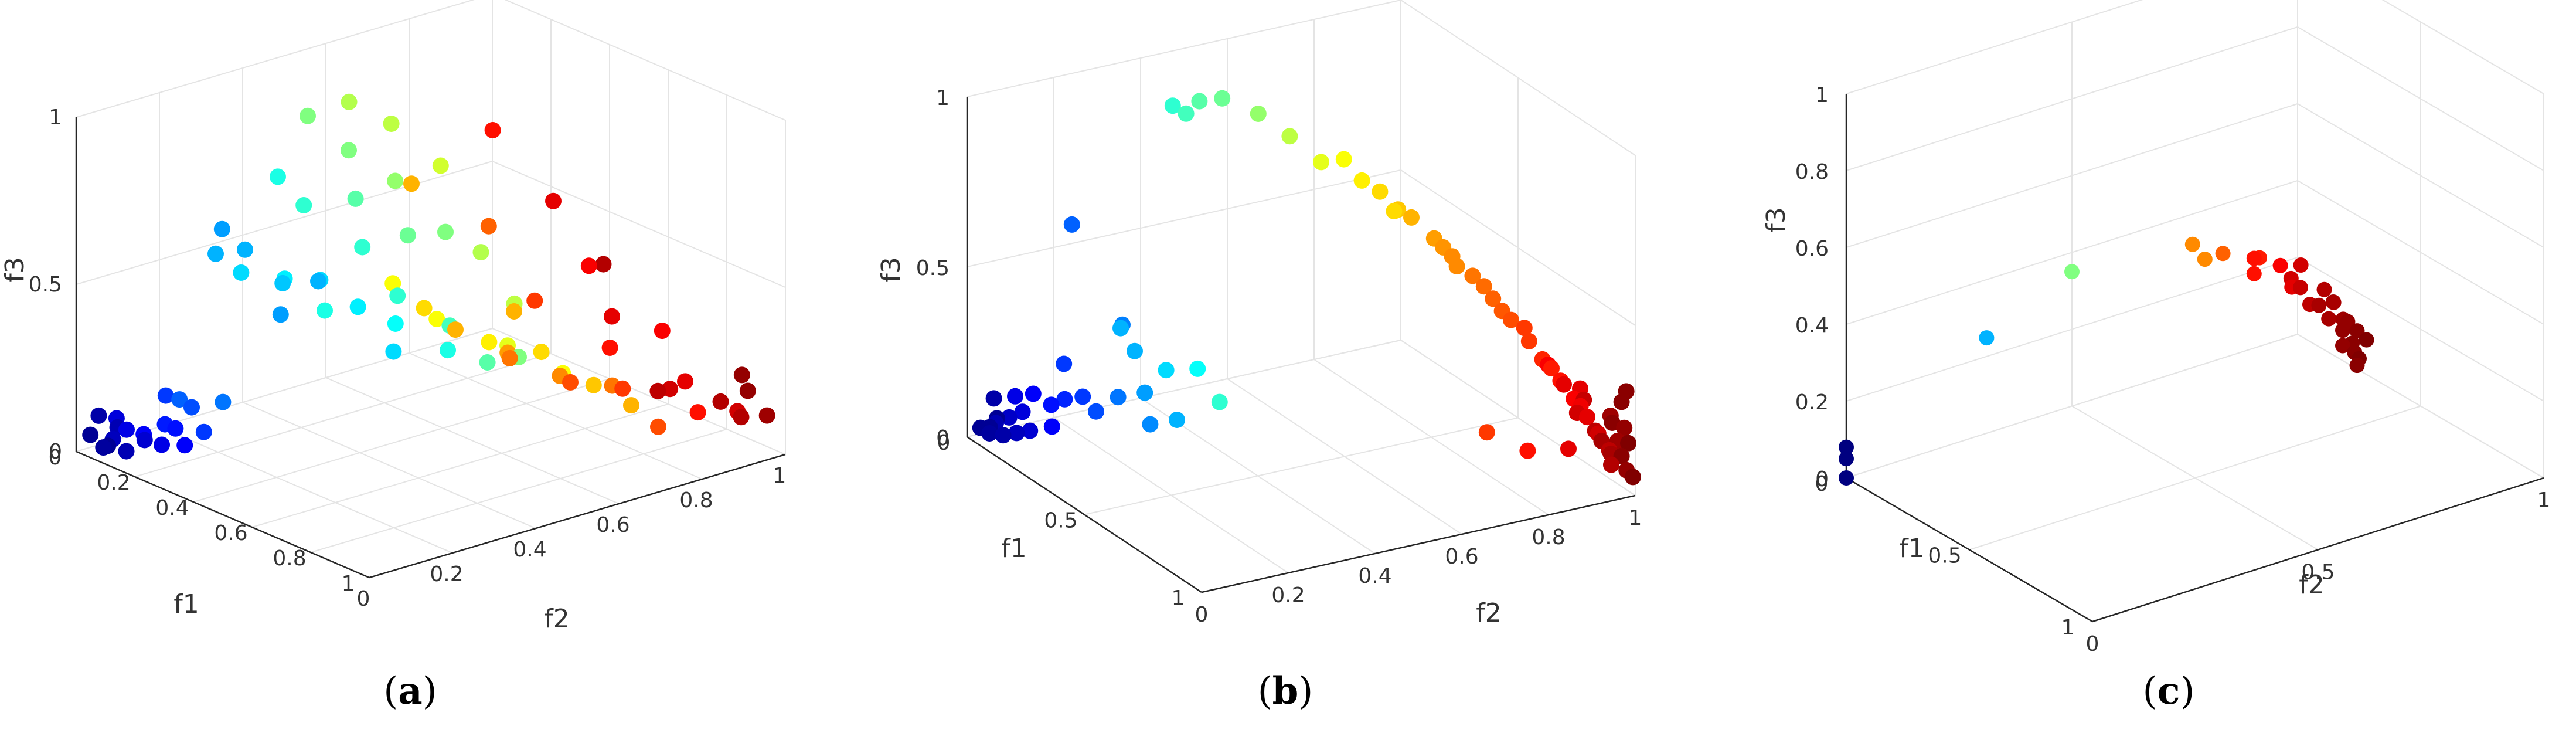  I want to click on f2-tick-label: 0.2, so click(446, 574).